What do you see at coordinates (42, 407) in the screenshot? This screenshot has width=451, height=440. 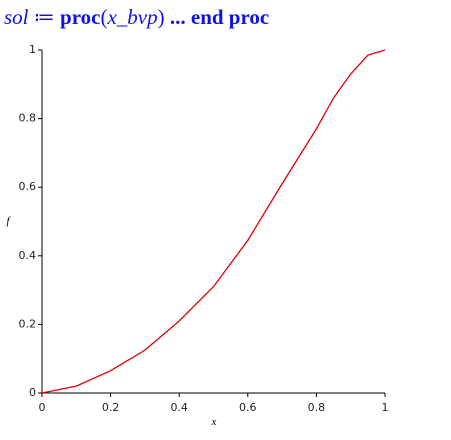 I see `x-tick-label: 0` at bounding box center [42, 407].